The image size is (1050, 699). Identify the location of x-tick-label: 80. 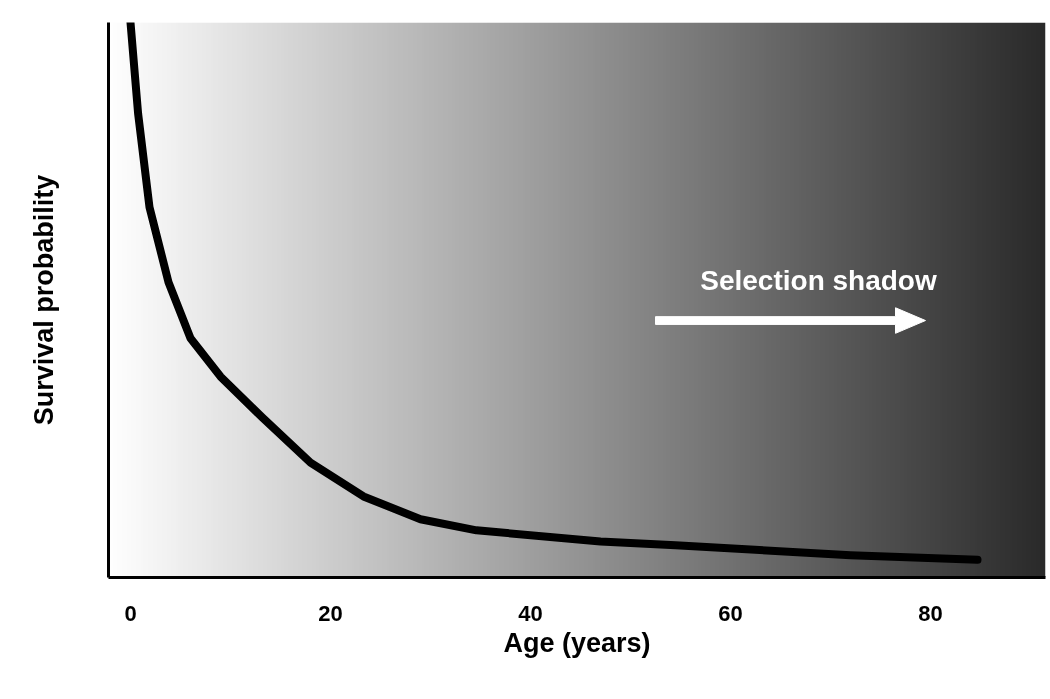
(930, 613).